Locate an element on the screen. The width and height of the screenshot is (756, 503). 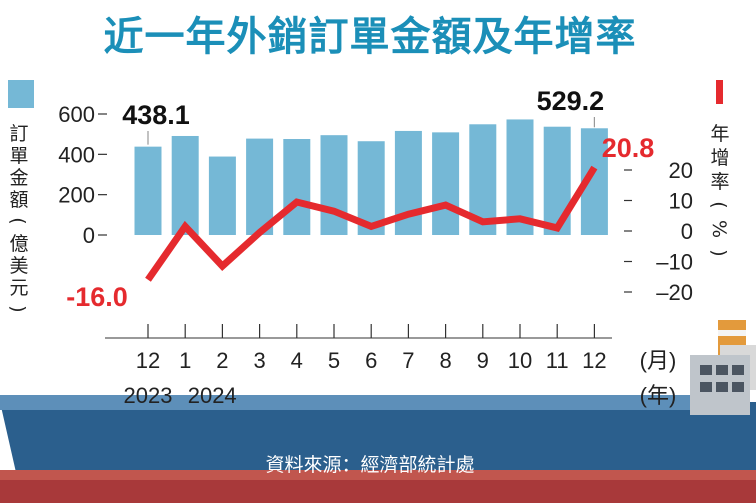
right-tick-label: 20 is located at coordinates (681, 170).